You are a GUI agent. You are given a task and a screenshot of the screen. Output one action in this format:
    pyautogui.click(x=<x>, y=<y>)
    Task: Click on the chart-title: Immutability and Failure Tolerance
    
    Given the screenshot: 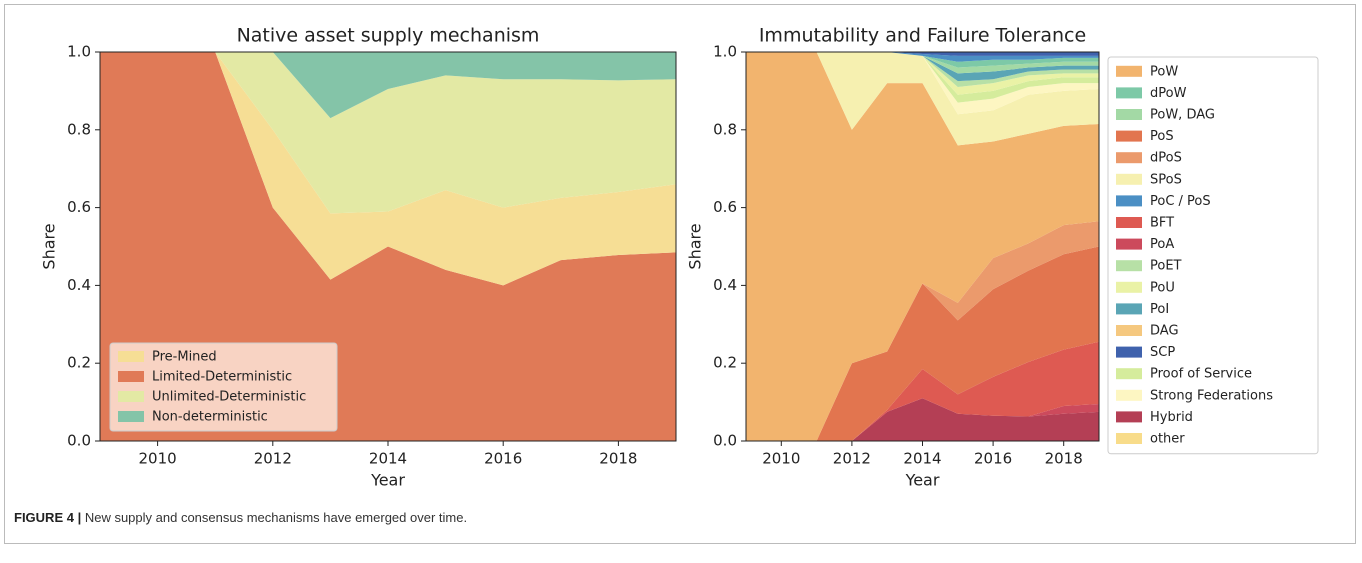 What is the action you would take?
    pyautogui.click(x=922, y=36)
    